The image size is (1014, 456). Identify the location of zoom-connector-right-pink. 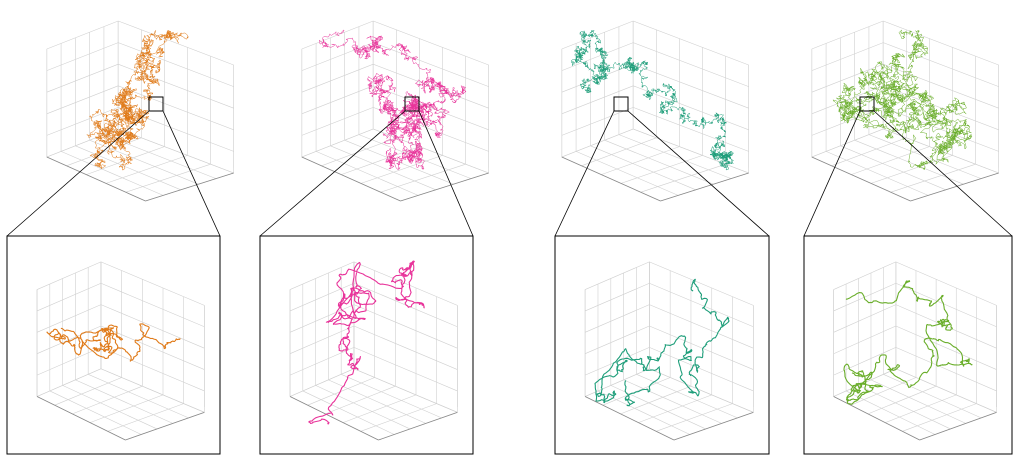
(446, 173).